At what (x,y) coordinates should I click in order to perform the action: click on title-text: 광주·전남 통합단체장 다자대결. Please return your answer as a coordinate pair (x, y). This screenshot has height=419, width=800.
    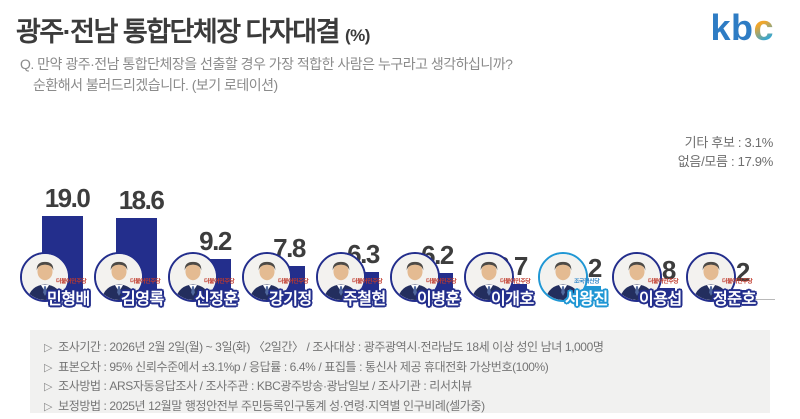
    Looking at the image, I should click on (178, 32).